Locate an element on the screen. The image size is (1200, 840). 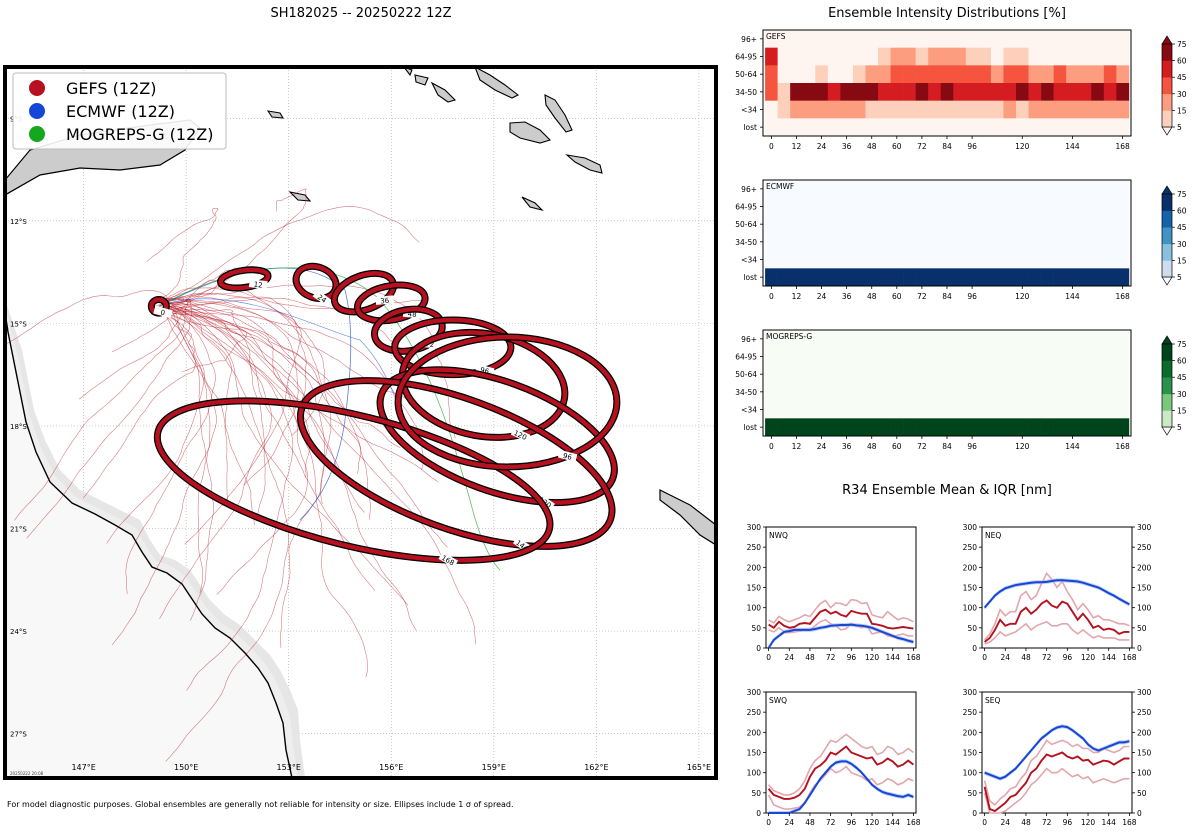
lon-label: 153°E is located at coordinates (289, 767).